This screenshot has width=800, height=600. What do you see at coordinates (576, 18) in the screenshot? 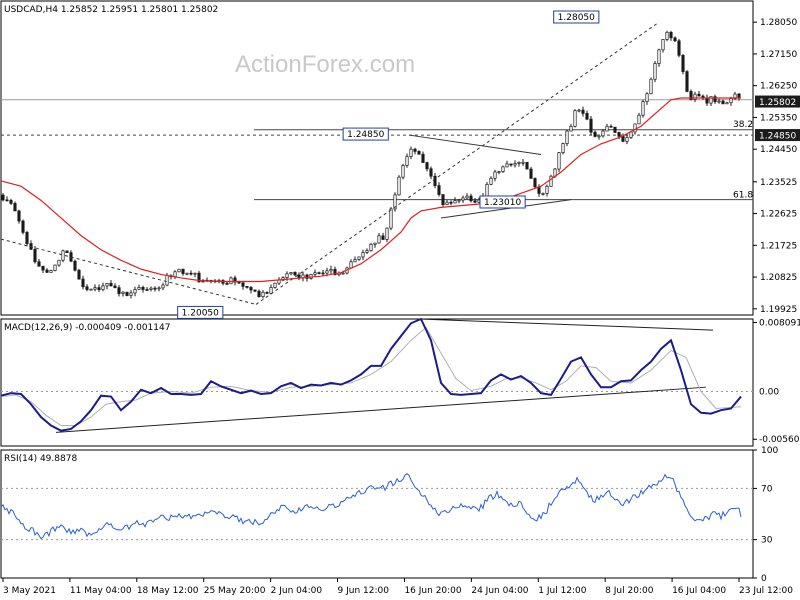
I see `callout-label: 1.28050` at bounding box center [576, 18].